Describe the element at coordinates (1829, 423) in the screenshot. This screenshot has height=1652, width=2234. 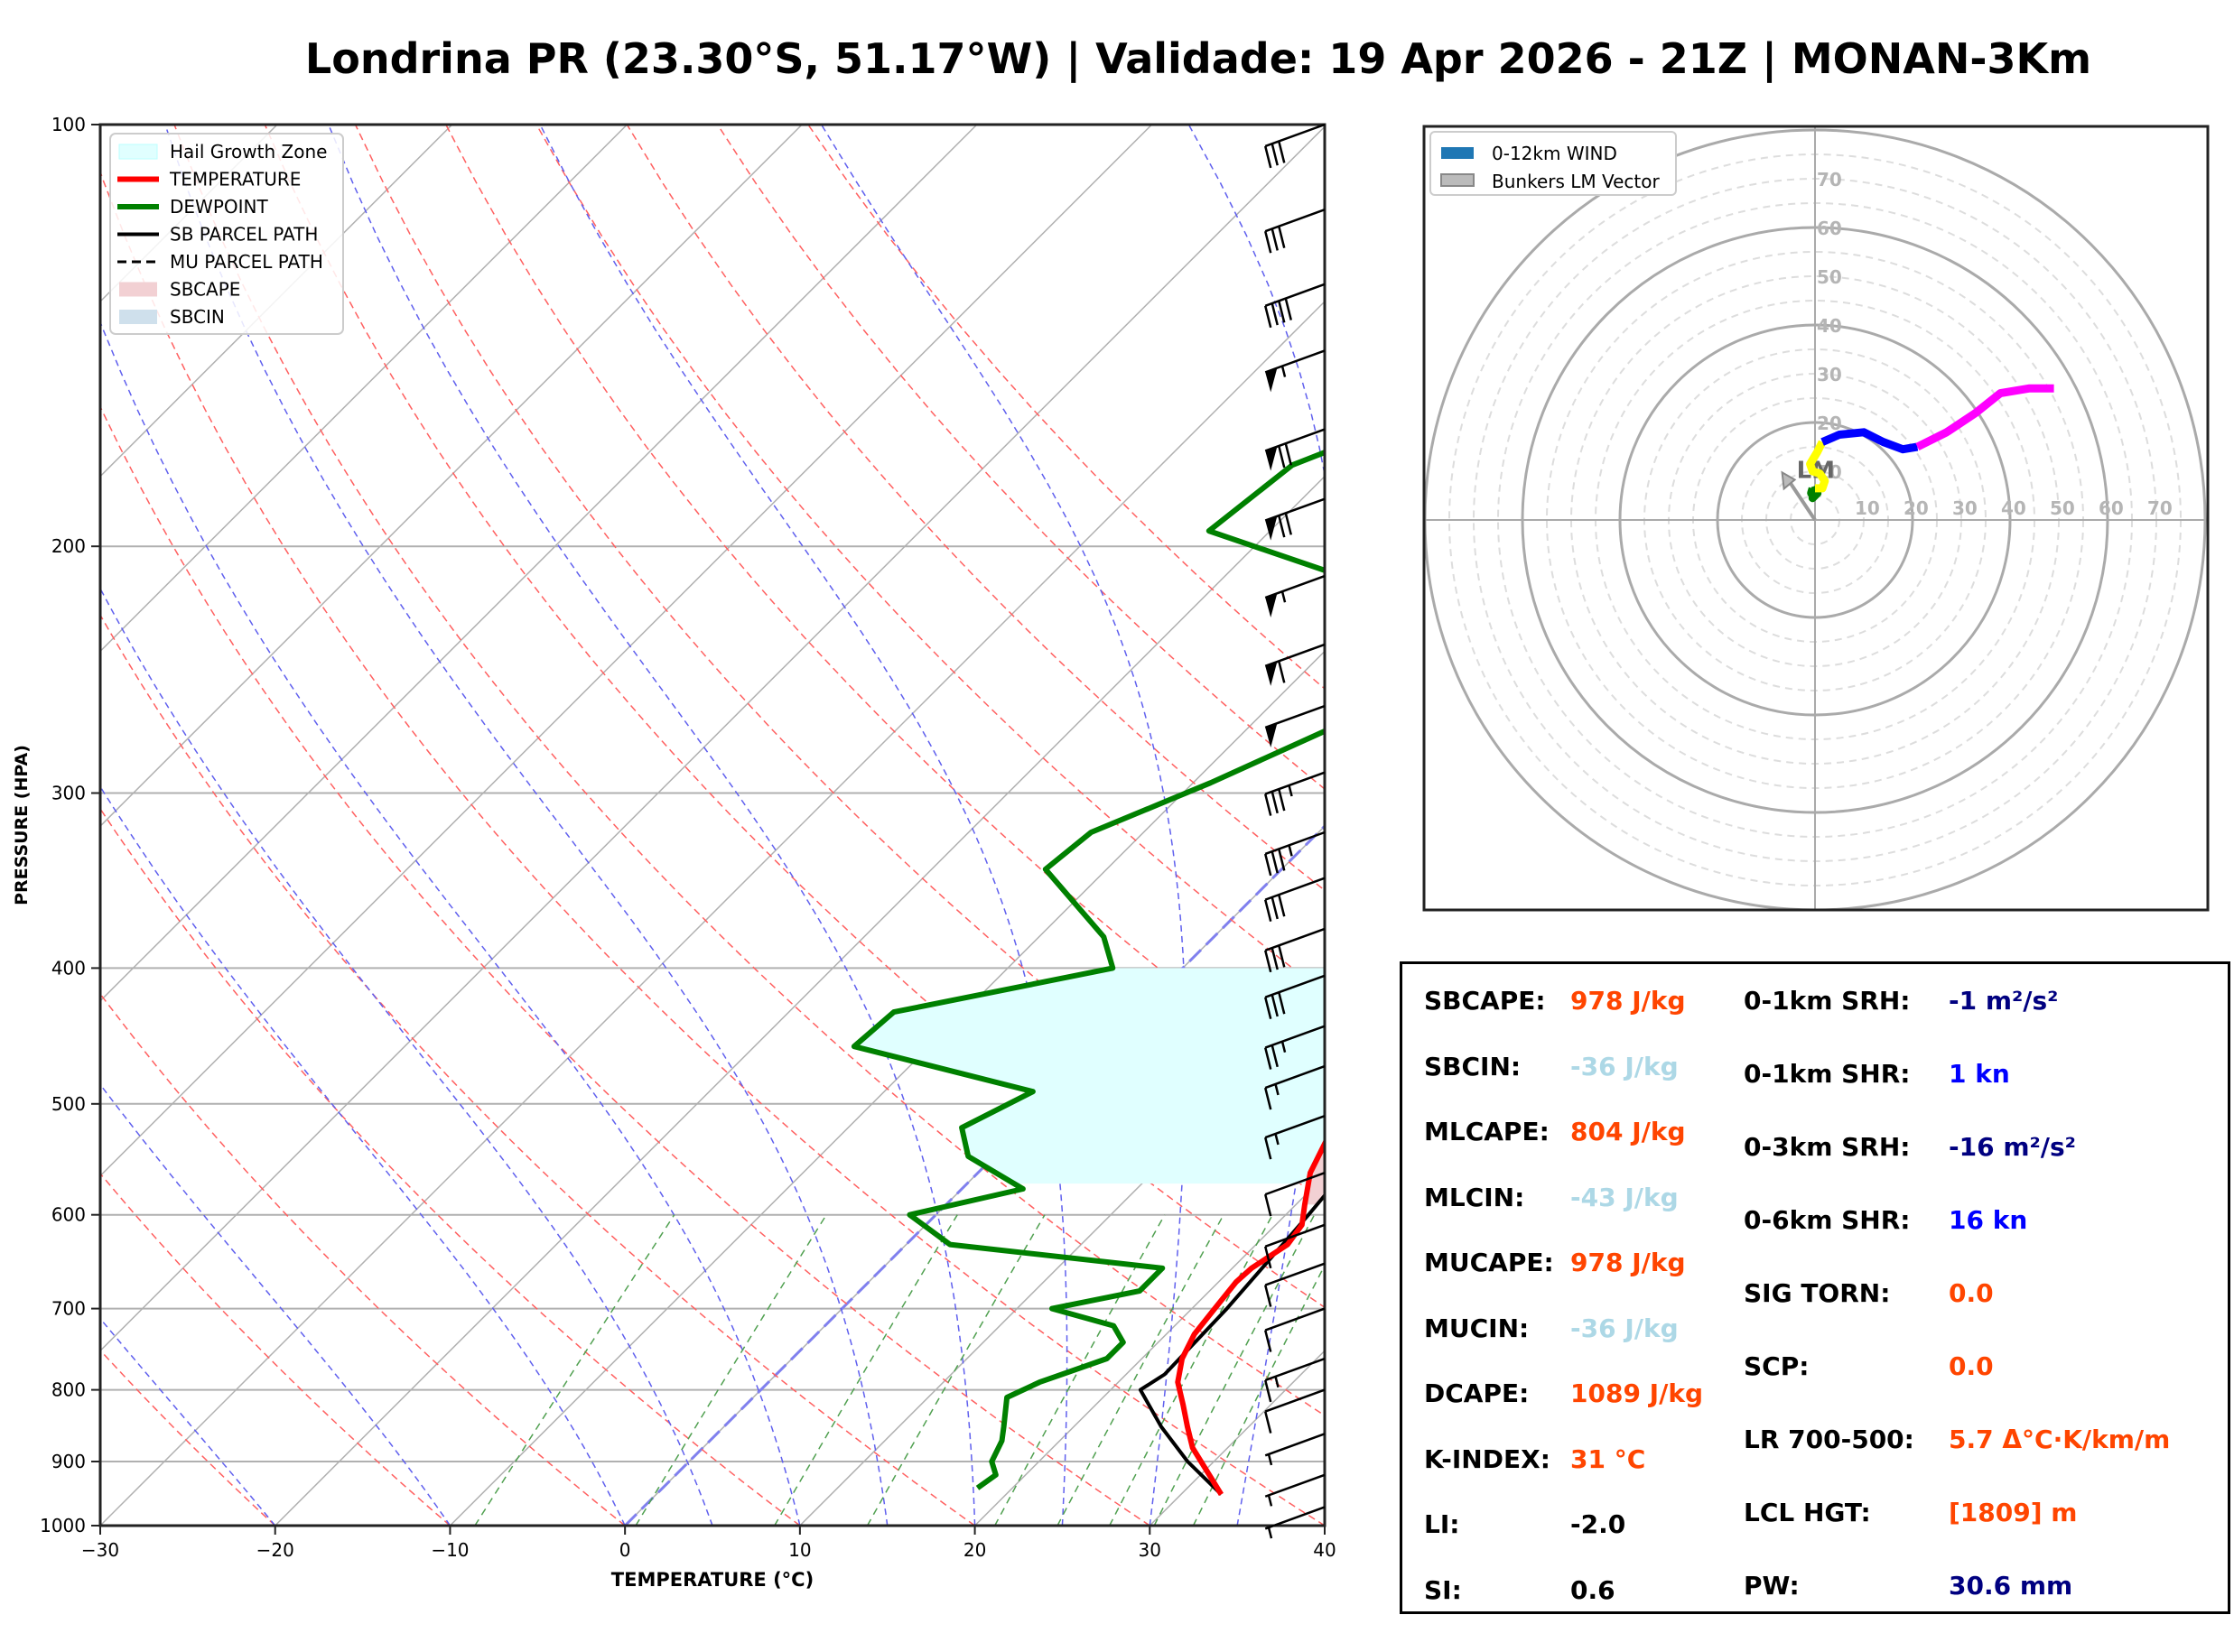
I see `hodograph-ring-label-y: 20` at that location.